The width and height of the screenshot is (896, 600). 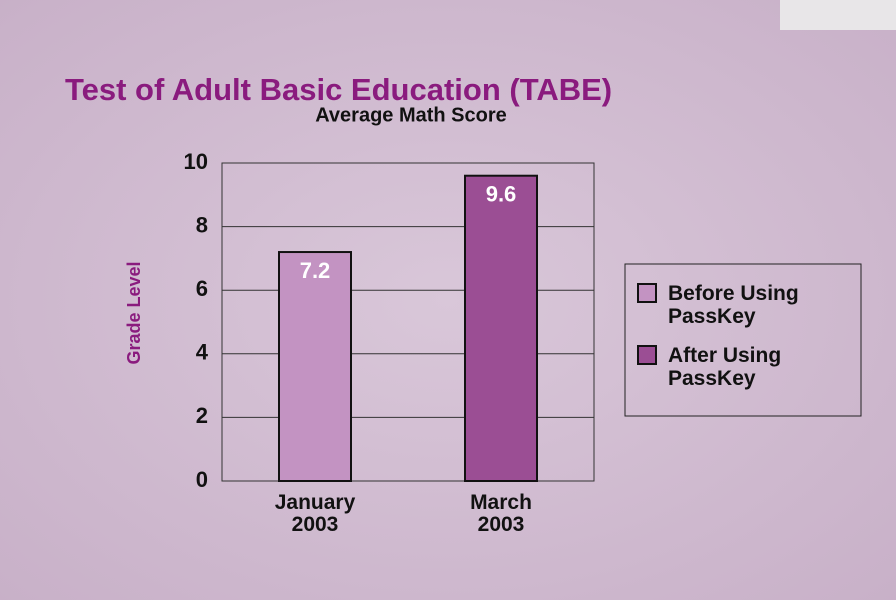 I want to click on corner-panel, so click(x=838, y=15).